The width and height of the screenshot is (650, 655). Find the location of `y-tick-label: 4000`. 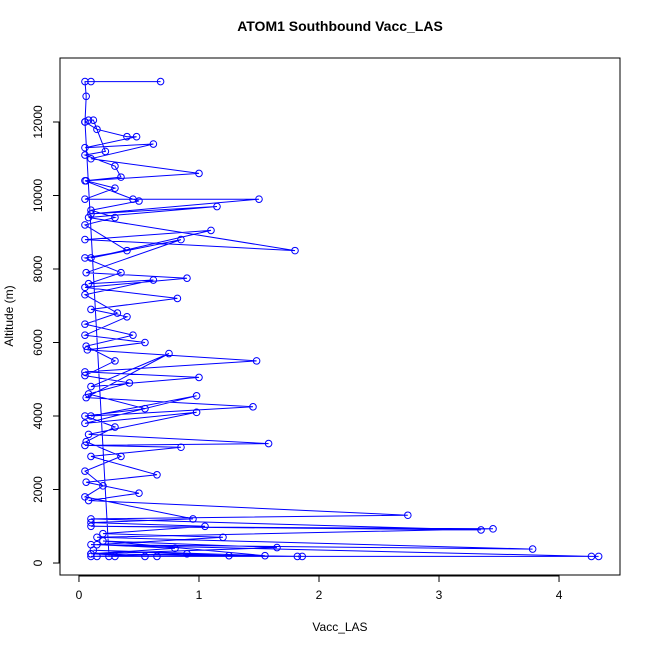

y-tick-label: 4000 is located at coordinates (38, 415).